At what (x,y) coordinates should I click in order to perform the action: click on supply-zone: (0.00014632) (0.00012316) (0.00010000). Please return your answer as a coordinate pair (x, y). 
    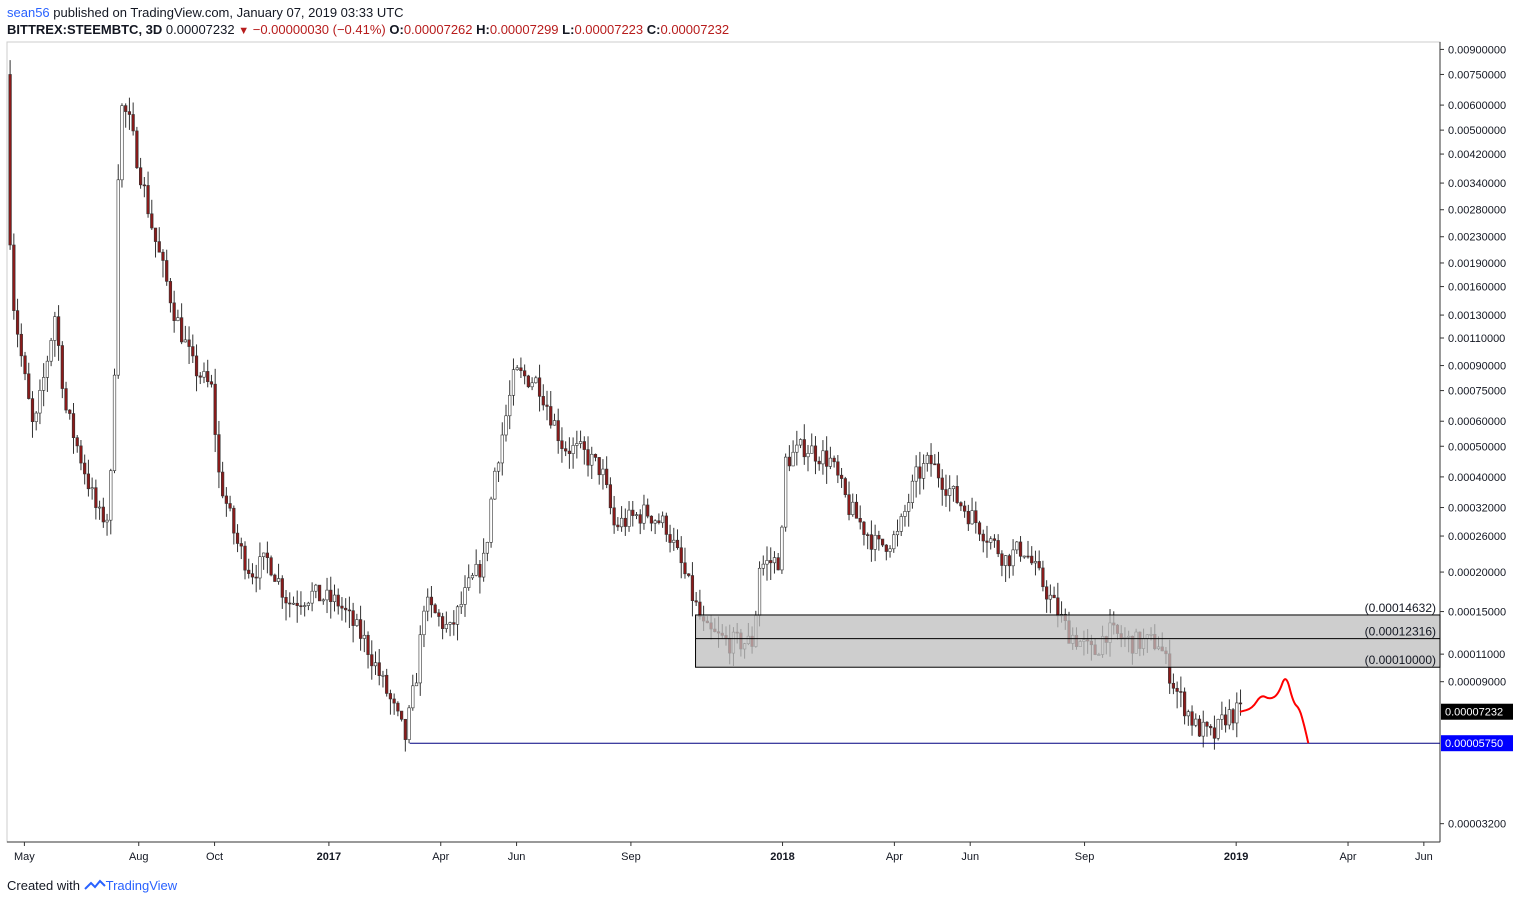
    Looking at the image, I should click on (1068, 634).